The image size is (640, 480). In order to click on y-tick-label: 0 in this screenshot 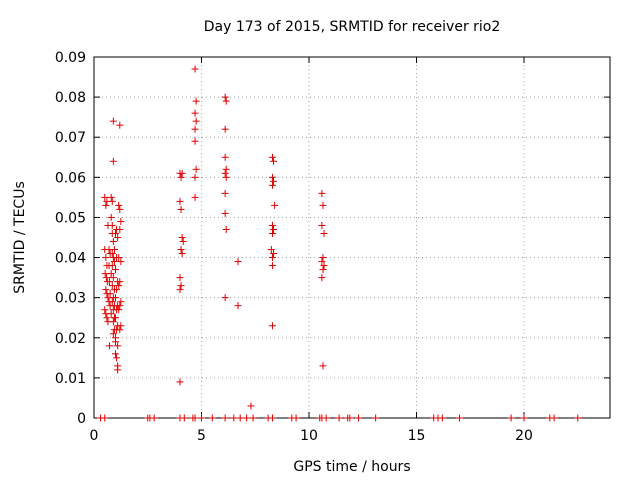, I will do `click(81, 419)`.